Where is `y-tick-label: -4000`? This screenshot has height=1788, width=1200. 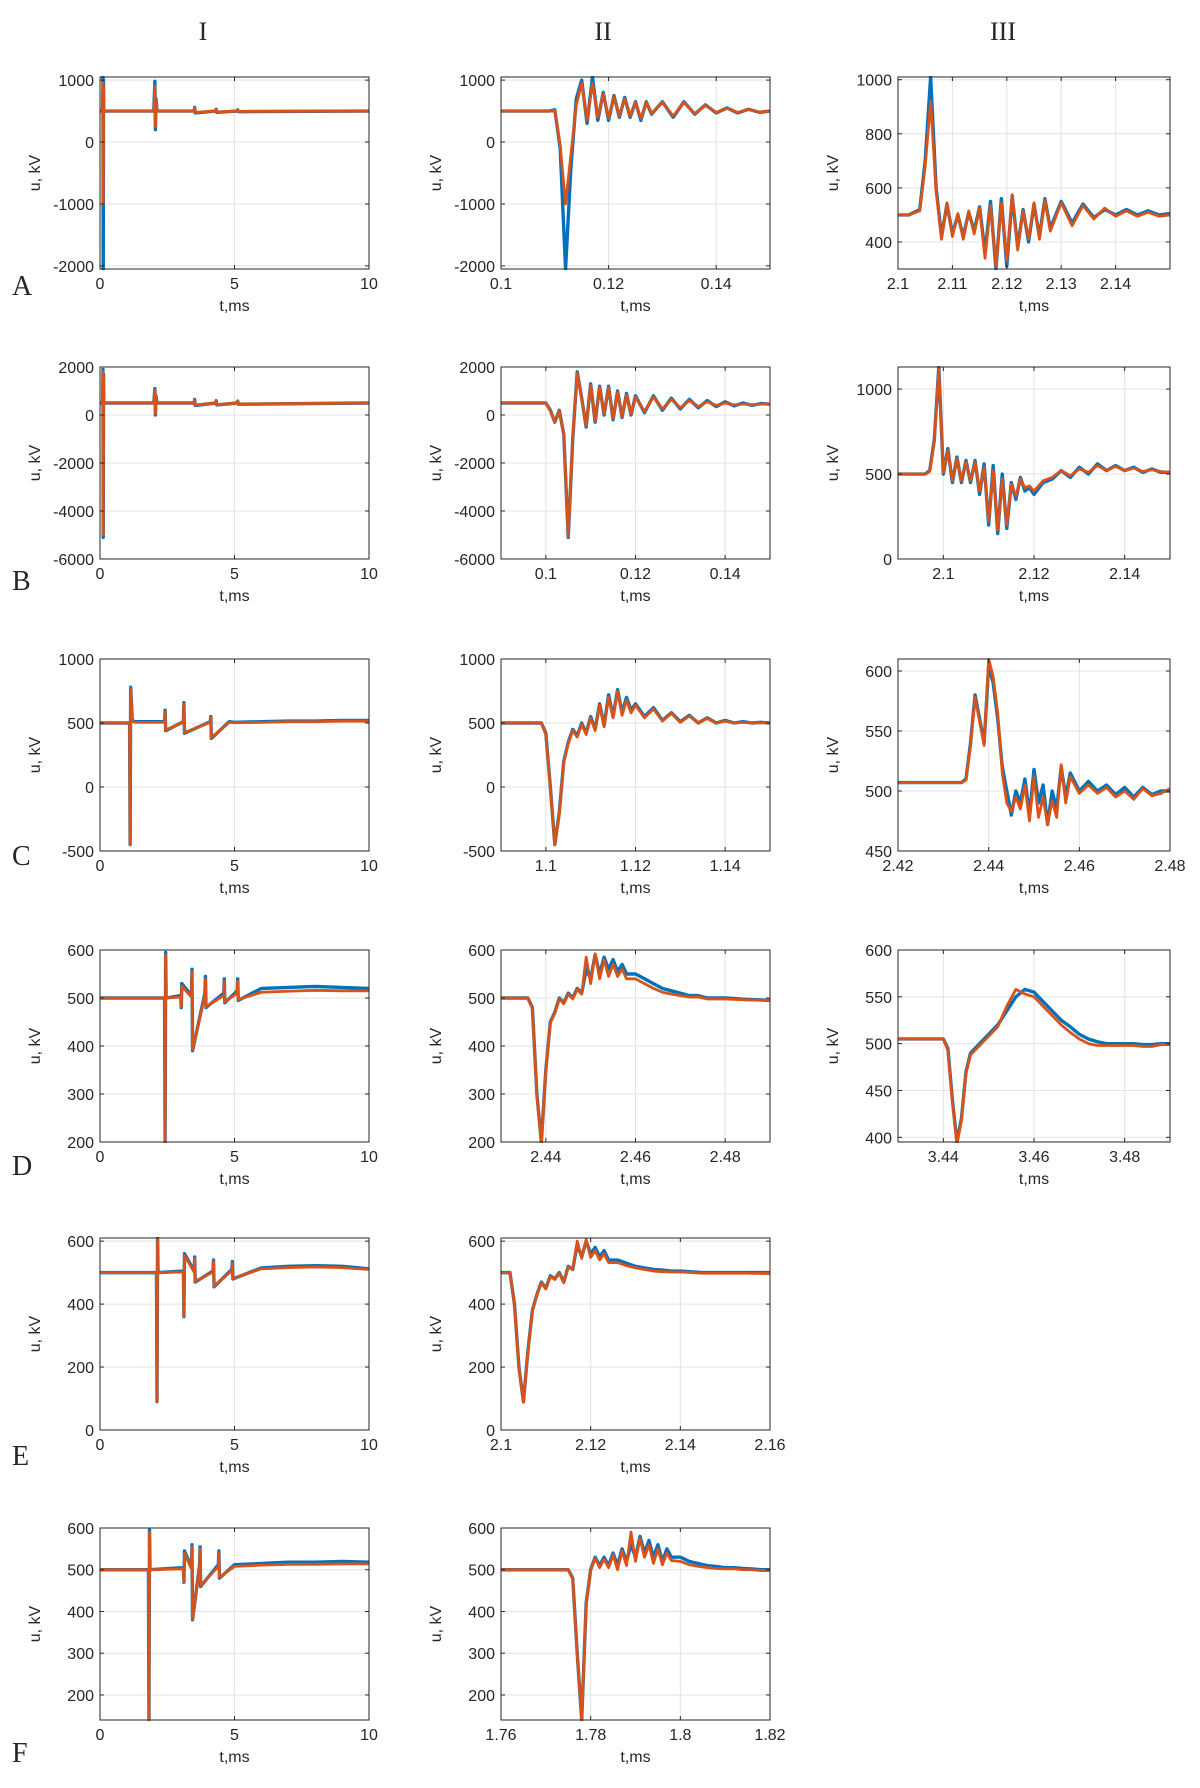 y-tick-label: -4000 is located at coordinates (474, 512).